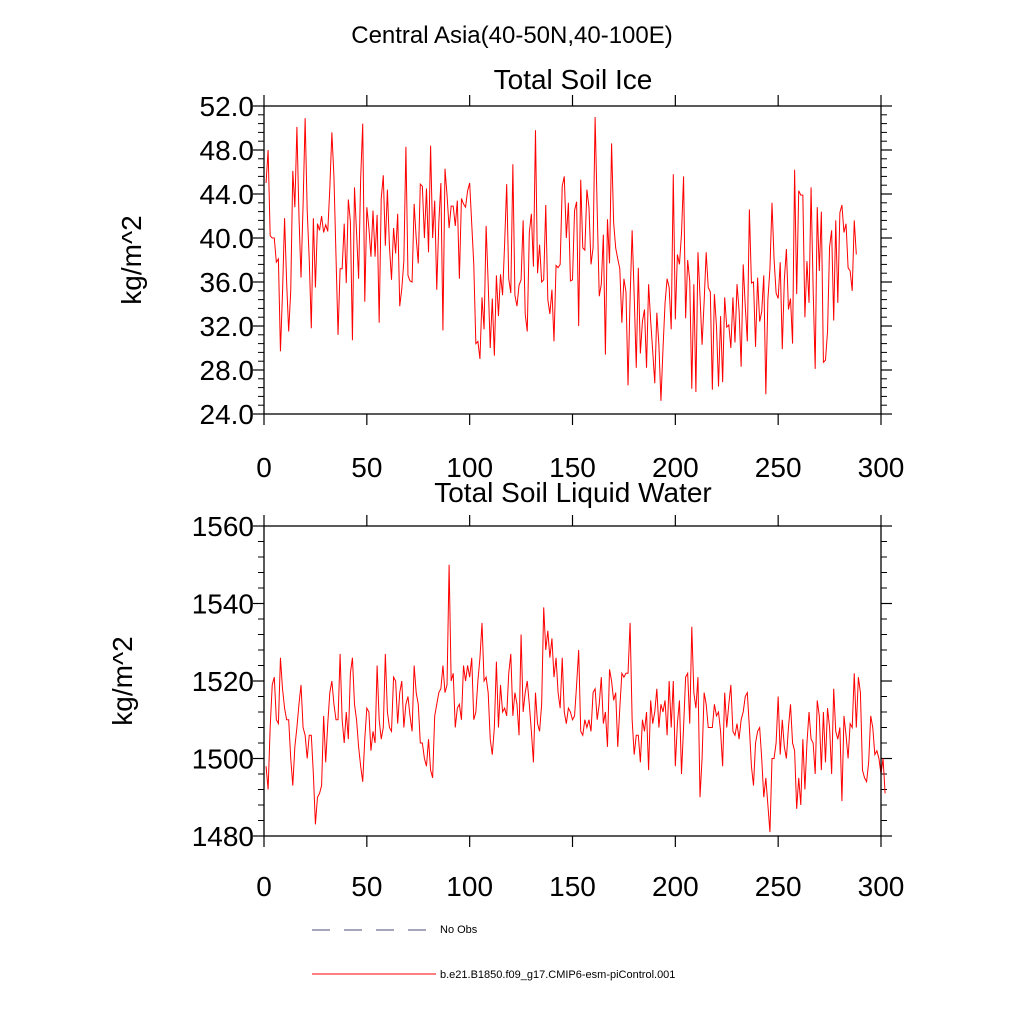  What do you see at coordinates (227, 106) in the screenshot?
I see `y-tick-label: 52.0` at bounding box center [227, 106].